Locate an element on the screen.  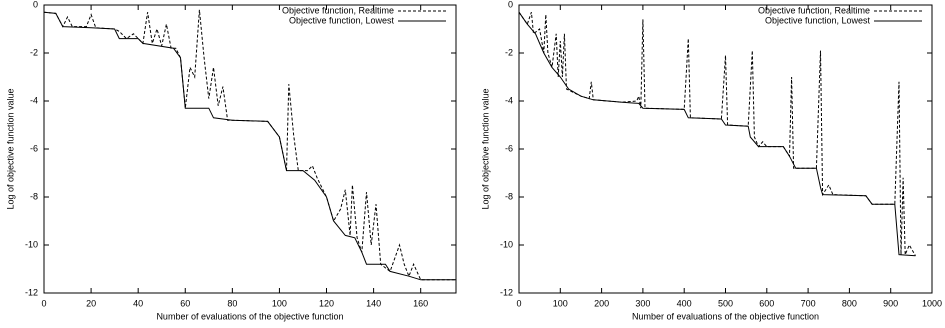
x-tick-label: 600 is located at coordinates (766, 303).